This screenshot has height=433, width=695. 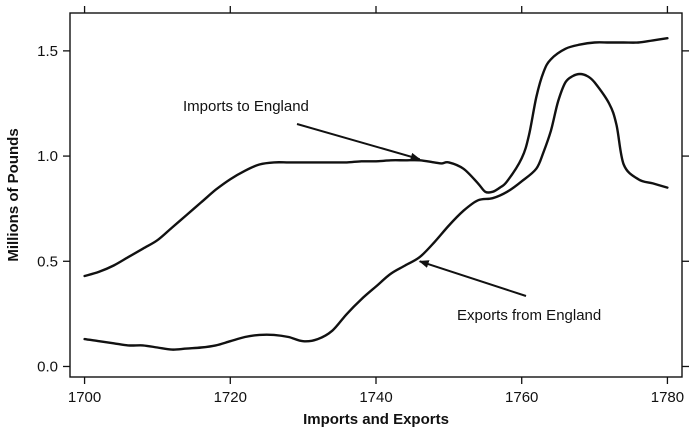 What do you see at coordinates (47, 156) in the screenshot?
I see `y-tick-label: 1.0` at bounding box center [47, 156].